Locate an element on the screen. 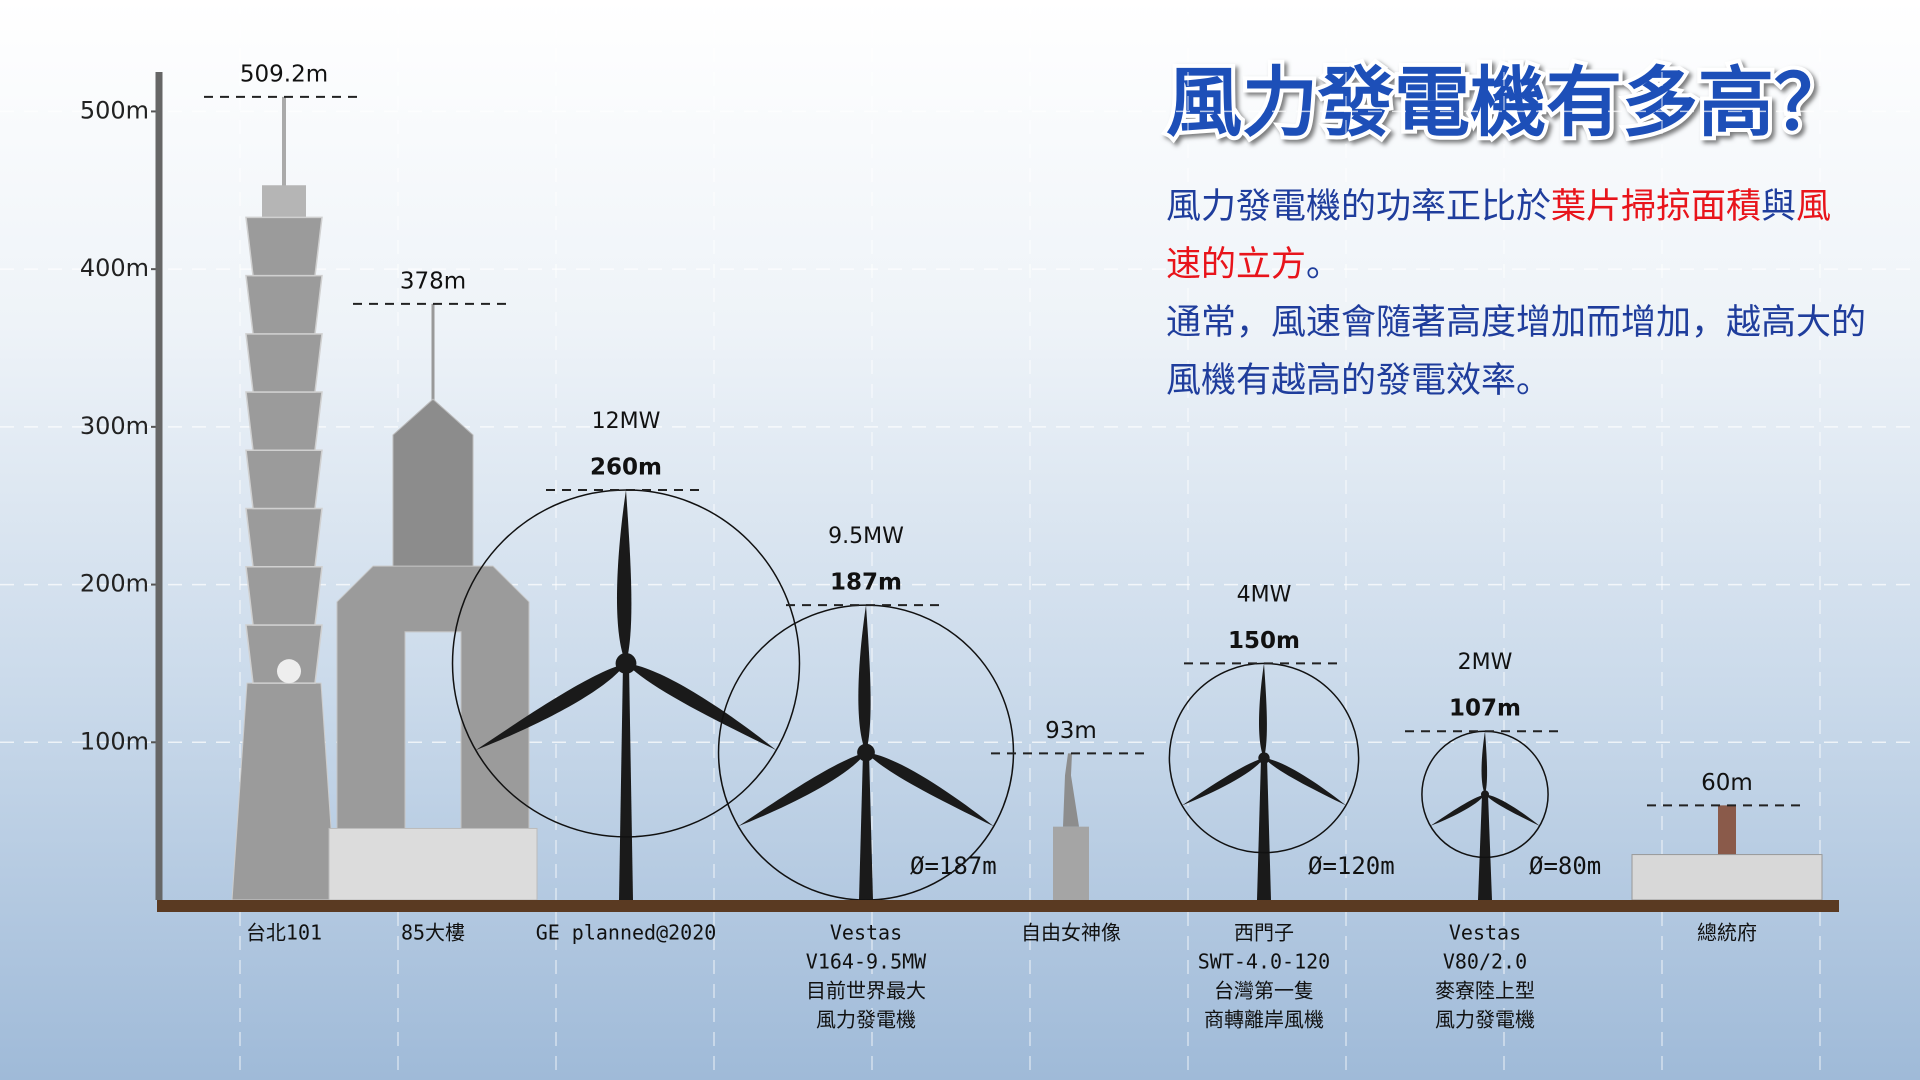 The image size is (1920, 1080). description-text: 葉片掃掠面積 is located at coordinates (1656, 207).